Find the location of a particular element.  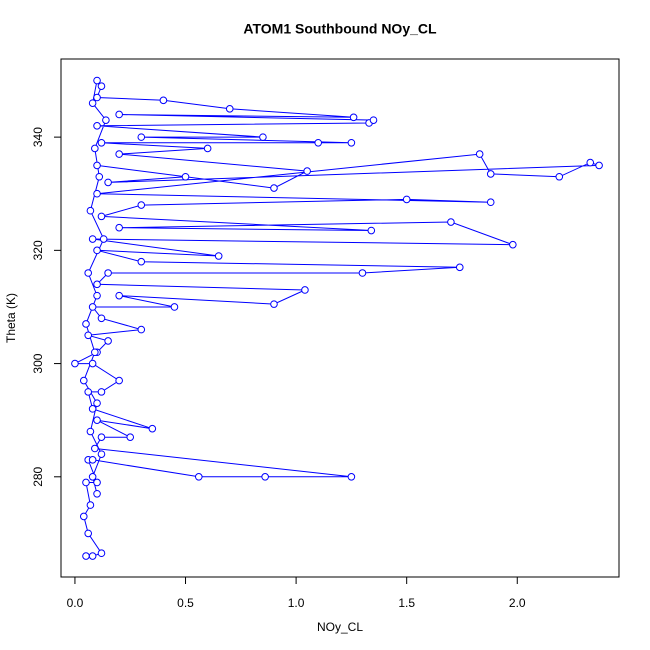

x-axis-label: NOy_CL is located at coordinates (340, 627).